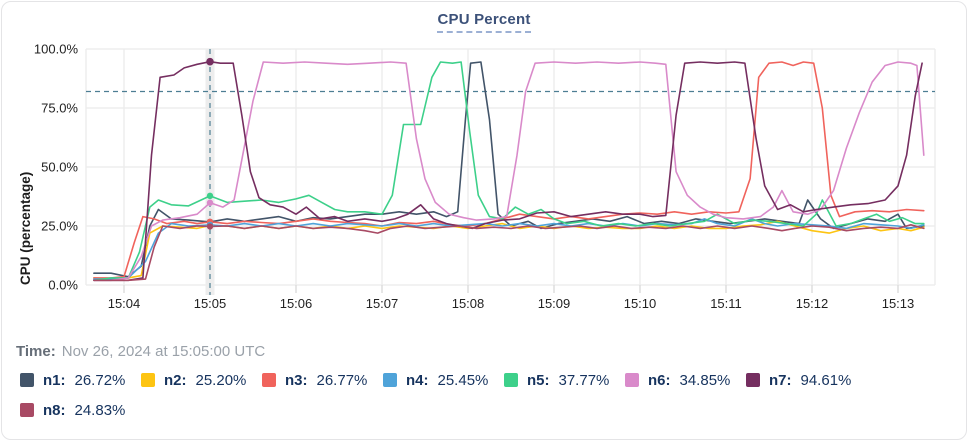  Describe the element at coordinates (659, 380) in the screenshot. I see `legend-name-n6: n6:` at that location.